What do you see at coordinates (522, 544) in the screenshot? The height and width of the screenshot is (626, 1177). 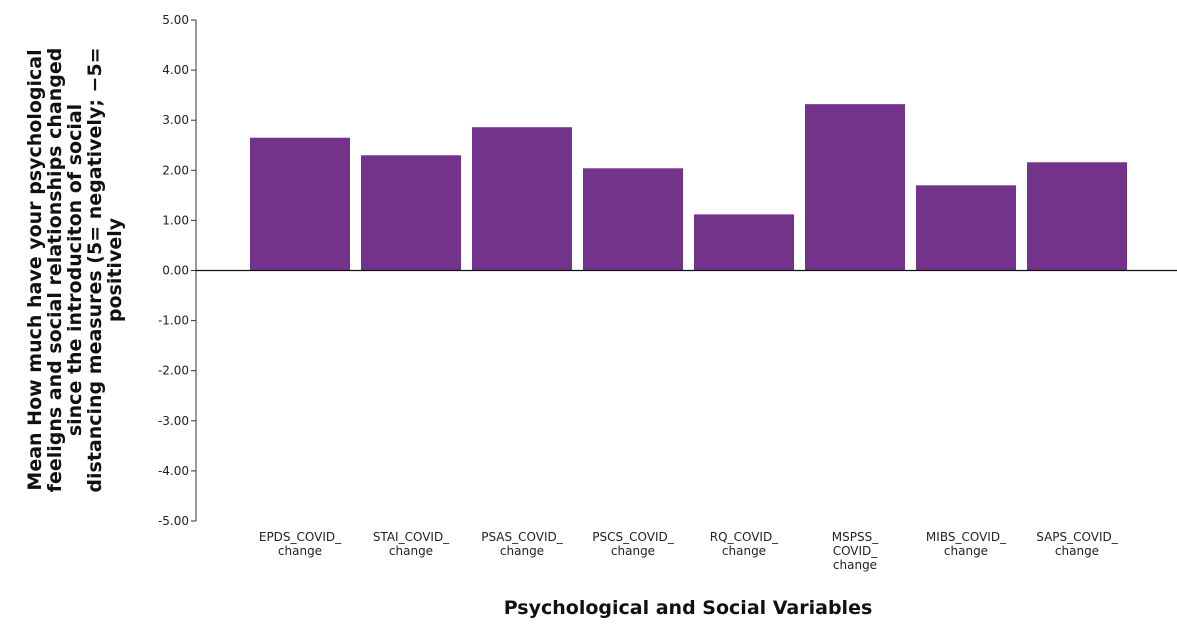 I see `x-tick-label: PSAS_COVID_ change` at bounding box center [522, 544].